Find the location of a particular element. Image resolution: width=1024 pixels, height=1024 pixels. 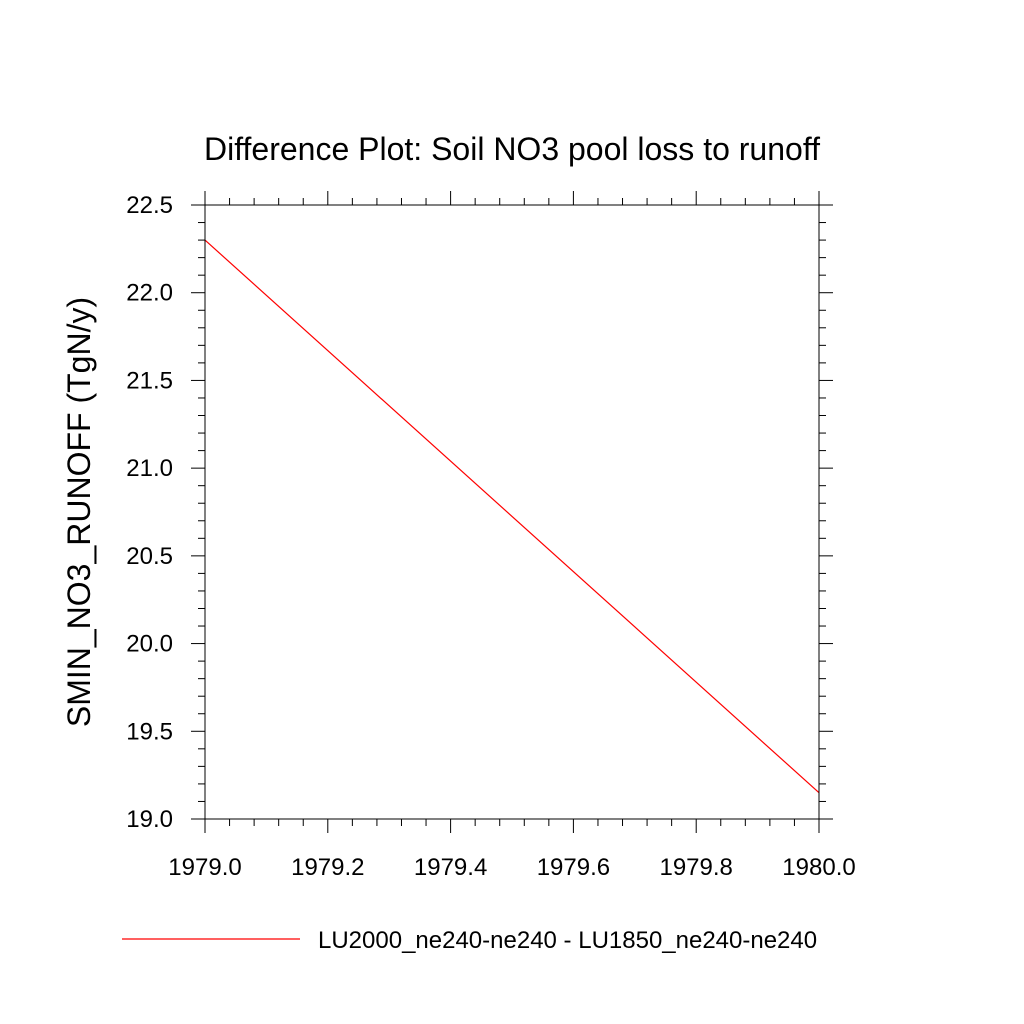

y-tick-label: 21.5 is located at coordinates (149, 380).